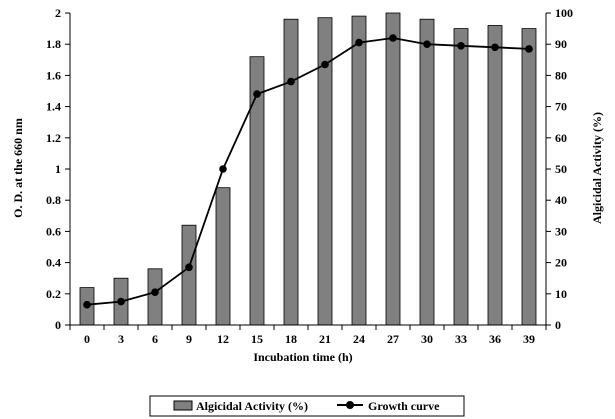 The image size is (615, 419). What do you see at coordinates (495, 339) in the screenshot?
I see `x-tick-label-36: 36` at bounding box center [495, 339].